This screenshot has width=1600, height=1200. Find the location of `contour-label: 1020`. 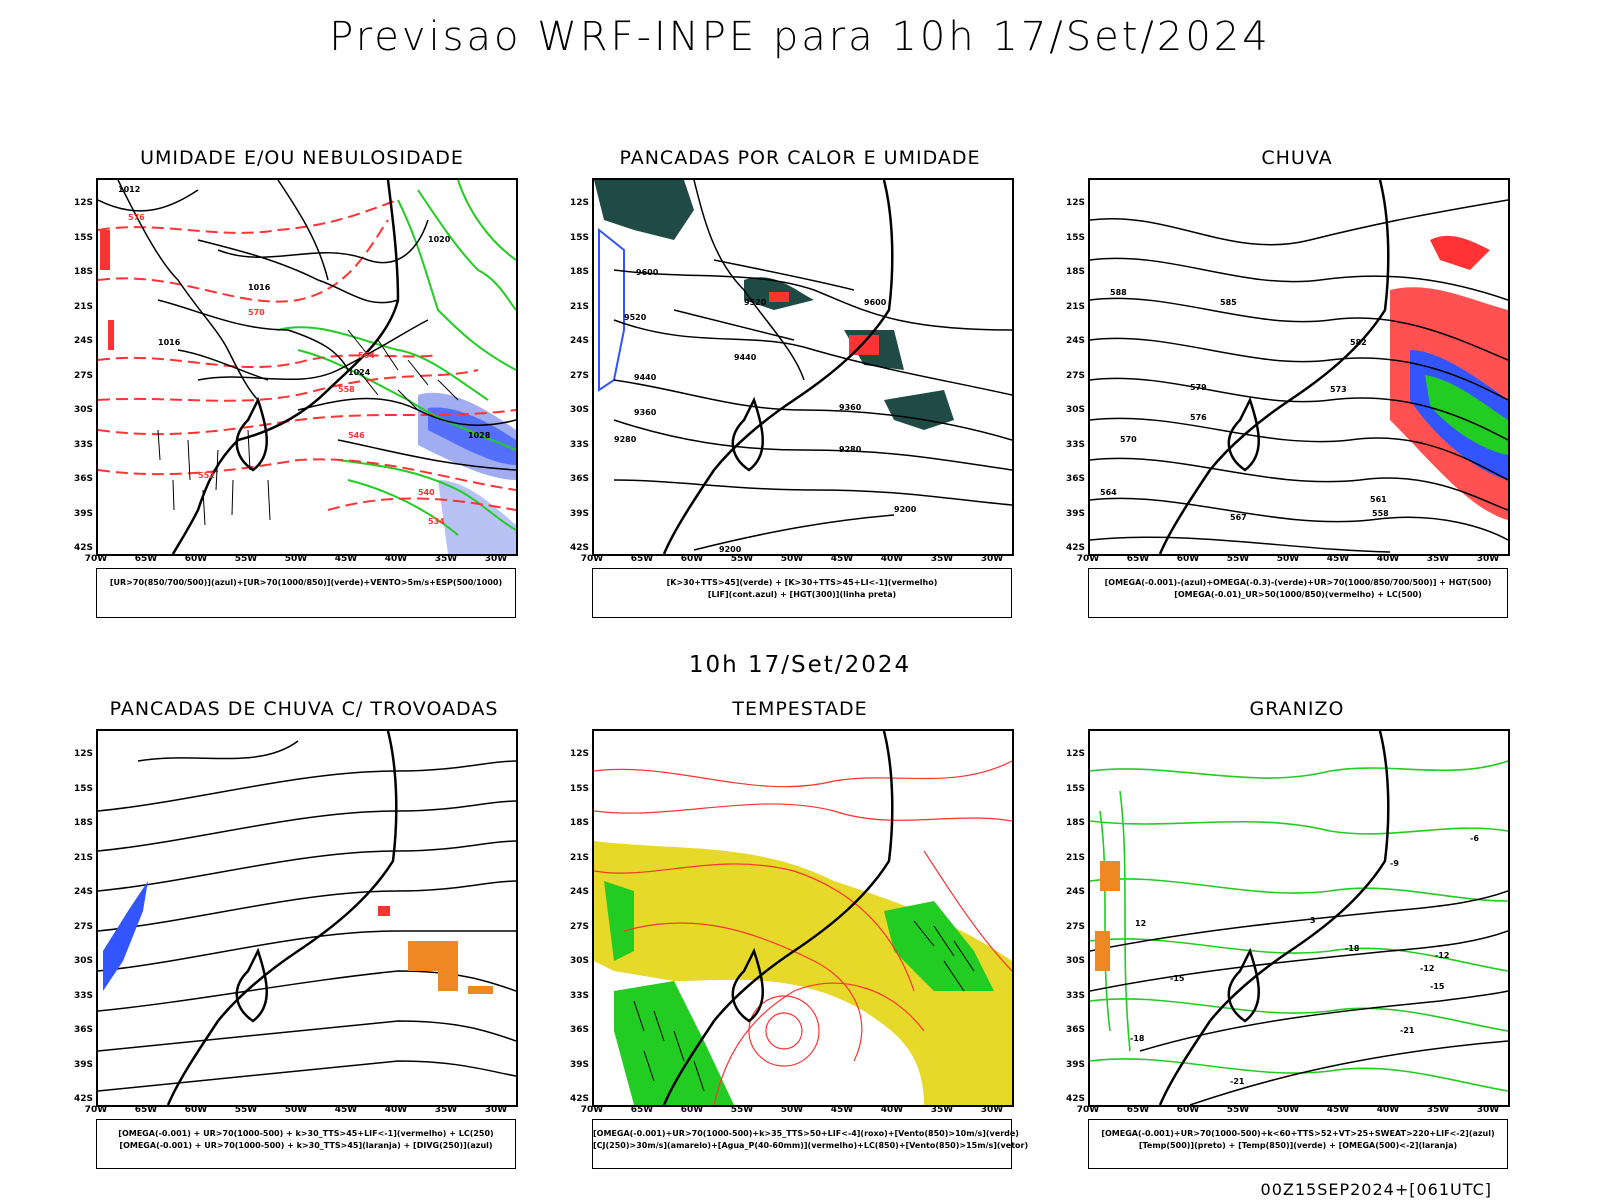

contour-label: 1020 is located at coordinates (439, 239).